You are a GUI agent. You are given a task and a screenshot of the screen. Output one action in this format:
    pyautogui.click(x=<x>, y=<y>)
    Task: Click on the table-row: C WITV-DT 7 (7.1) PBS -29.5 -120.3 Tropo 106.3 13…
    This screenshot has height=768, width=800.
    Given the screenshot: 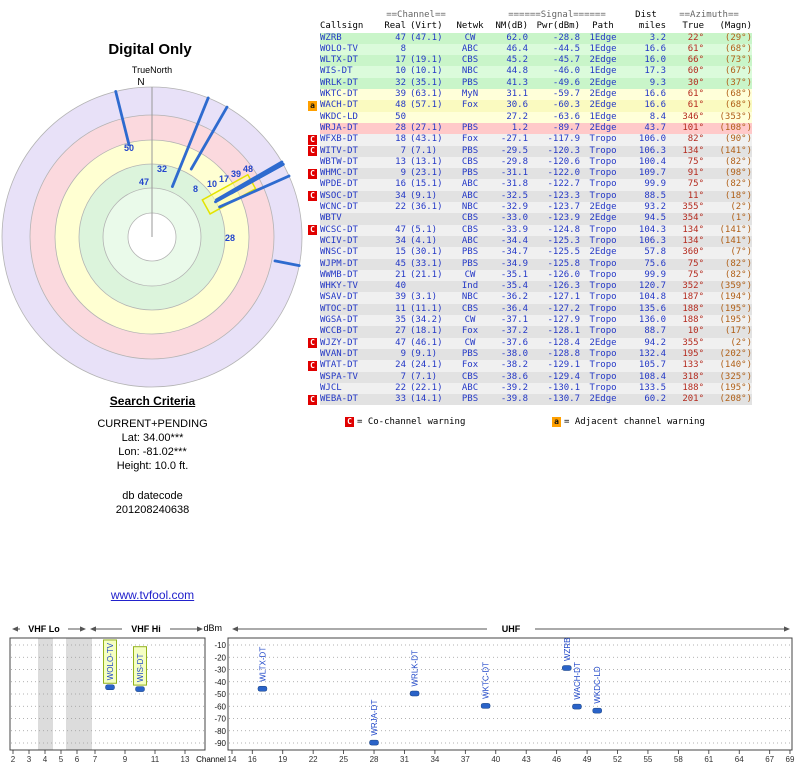 What is the action you would take?
    pyautogui.click(x=538, y=151)
    